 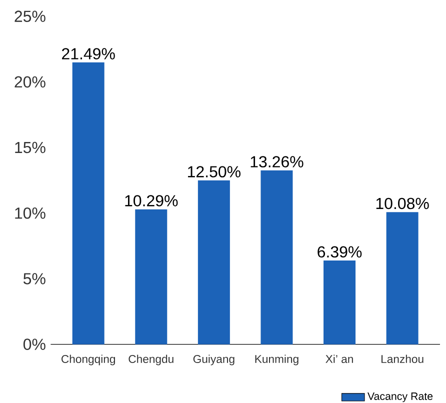 What do you see at coordinates (402, 359) in the screenshot?
I see `x-tick-label: Lanzhou` at bounding box center [402, 359].